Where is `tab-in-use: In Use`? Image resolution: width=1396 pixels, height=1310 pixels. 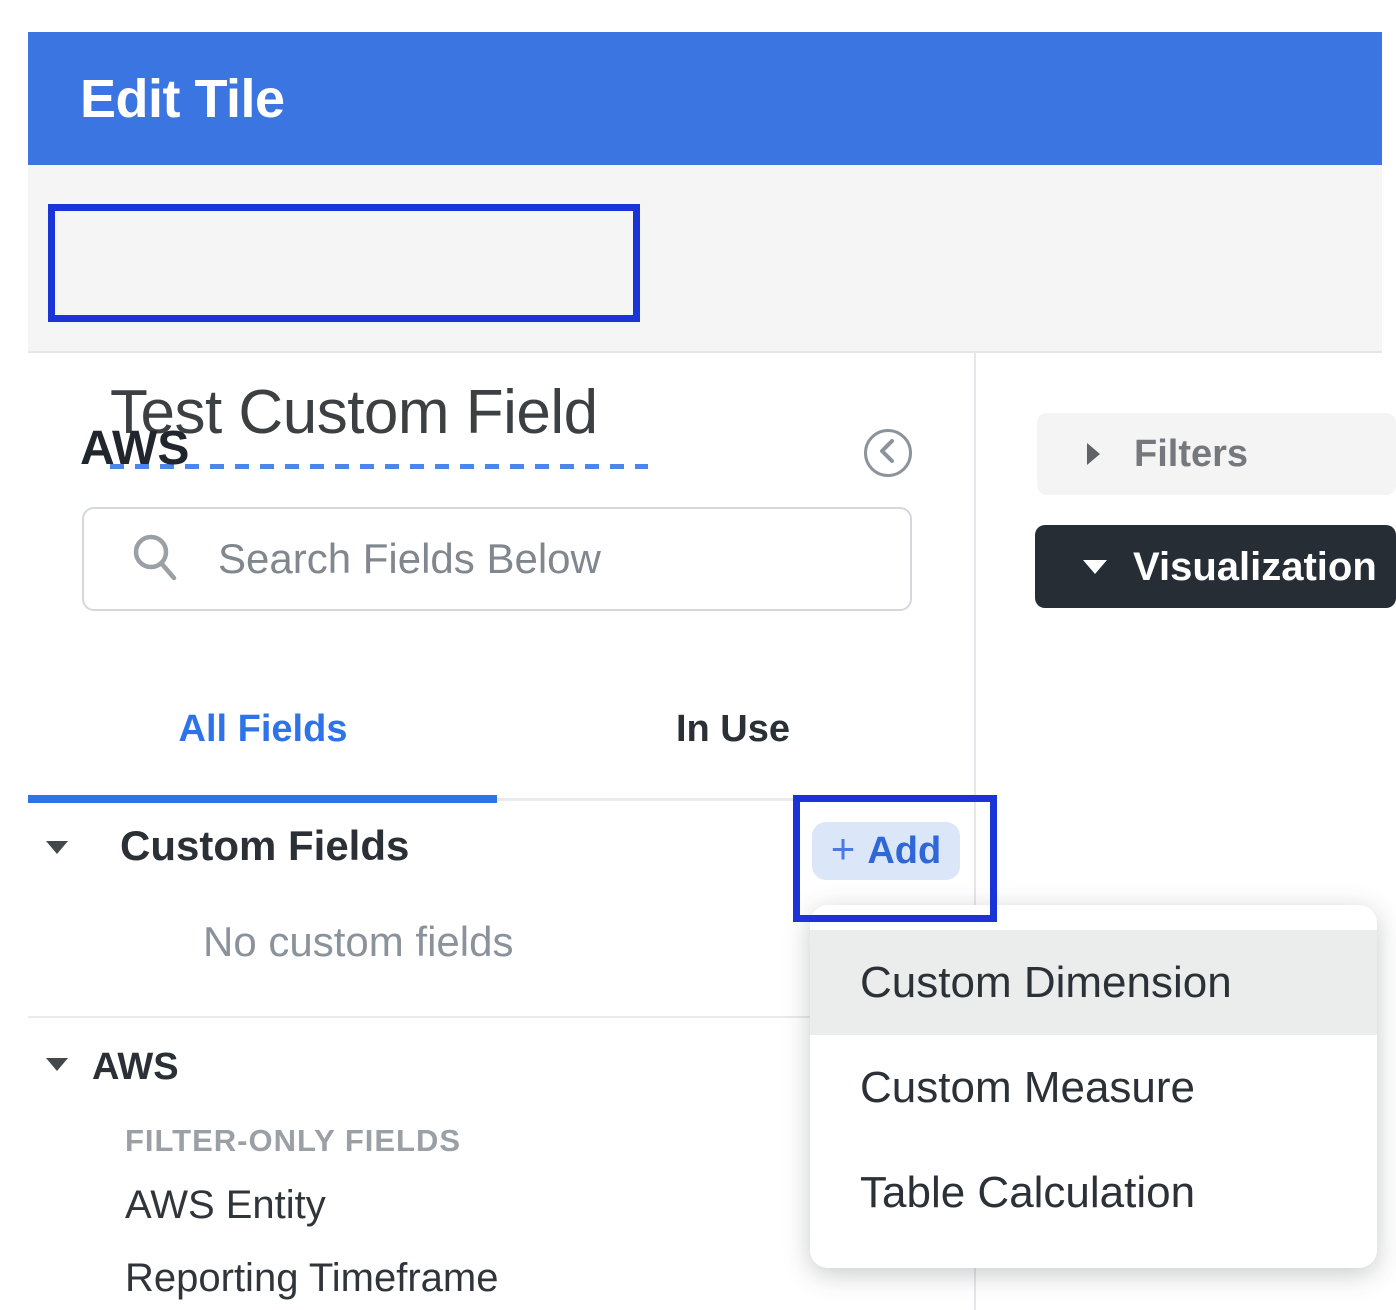 tab-in-use: In Use is located at coordinates (733, 729).